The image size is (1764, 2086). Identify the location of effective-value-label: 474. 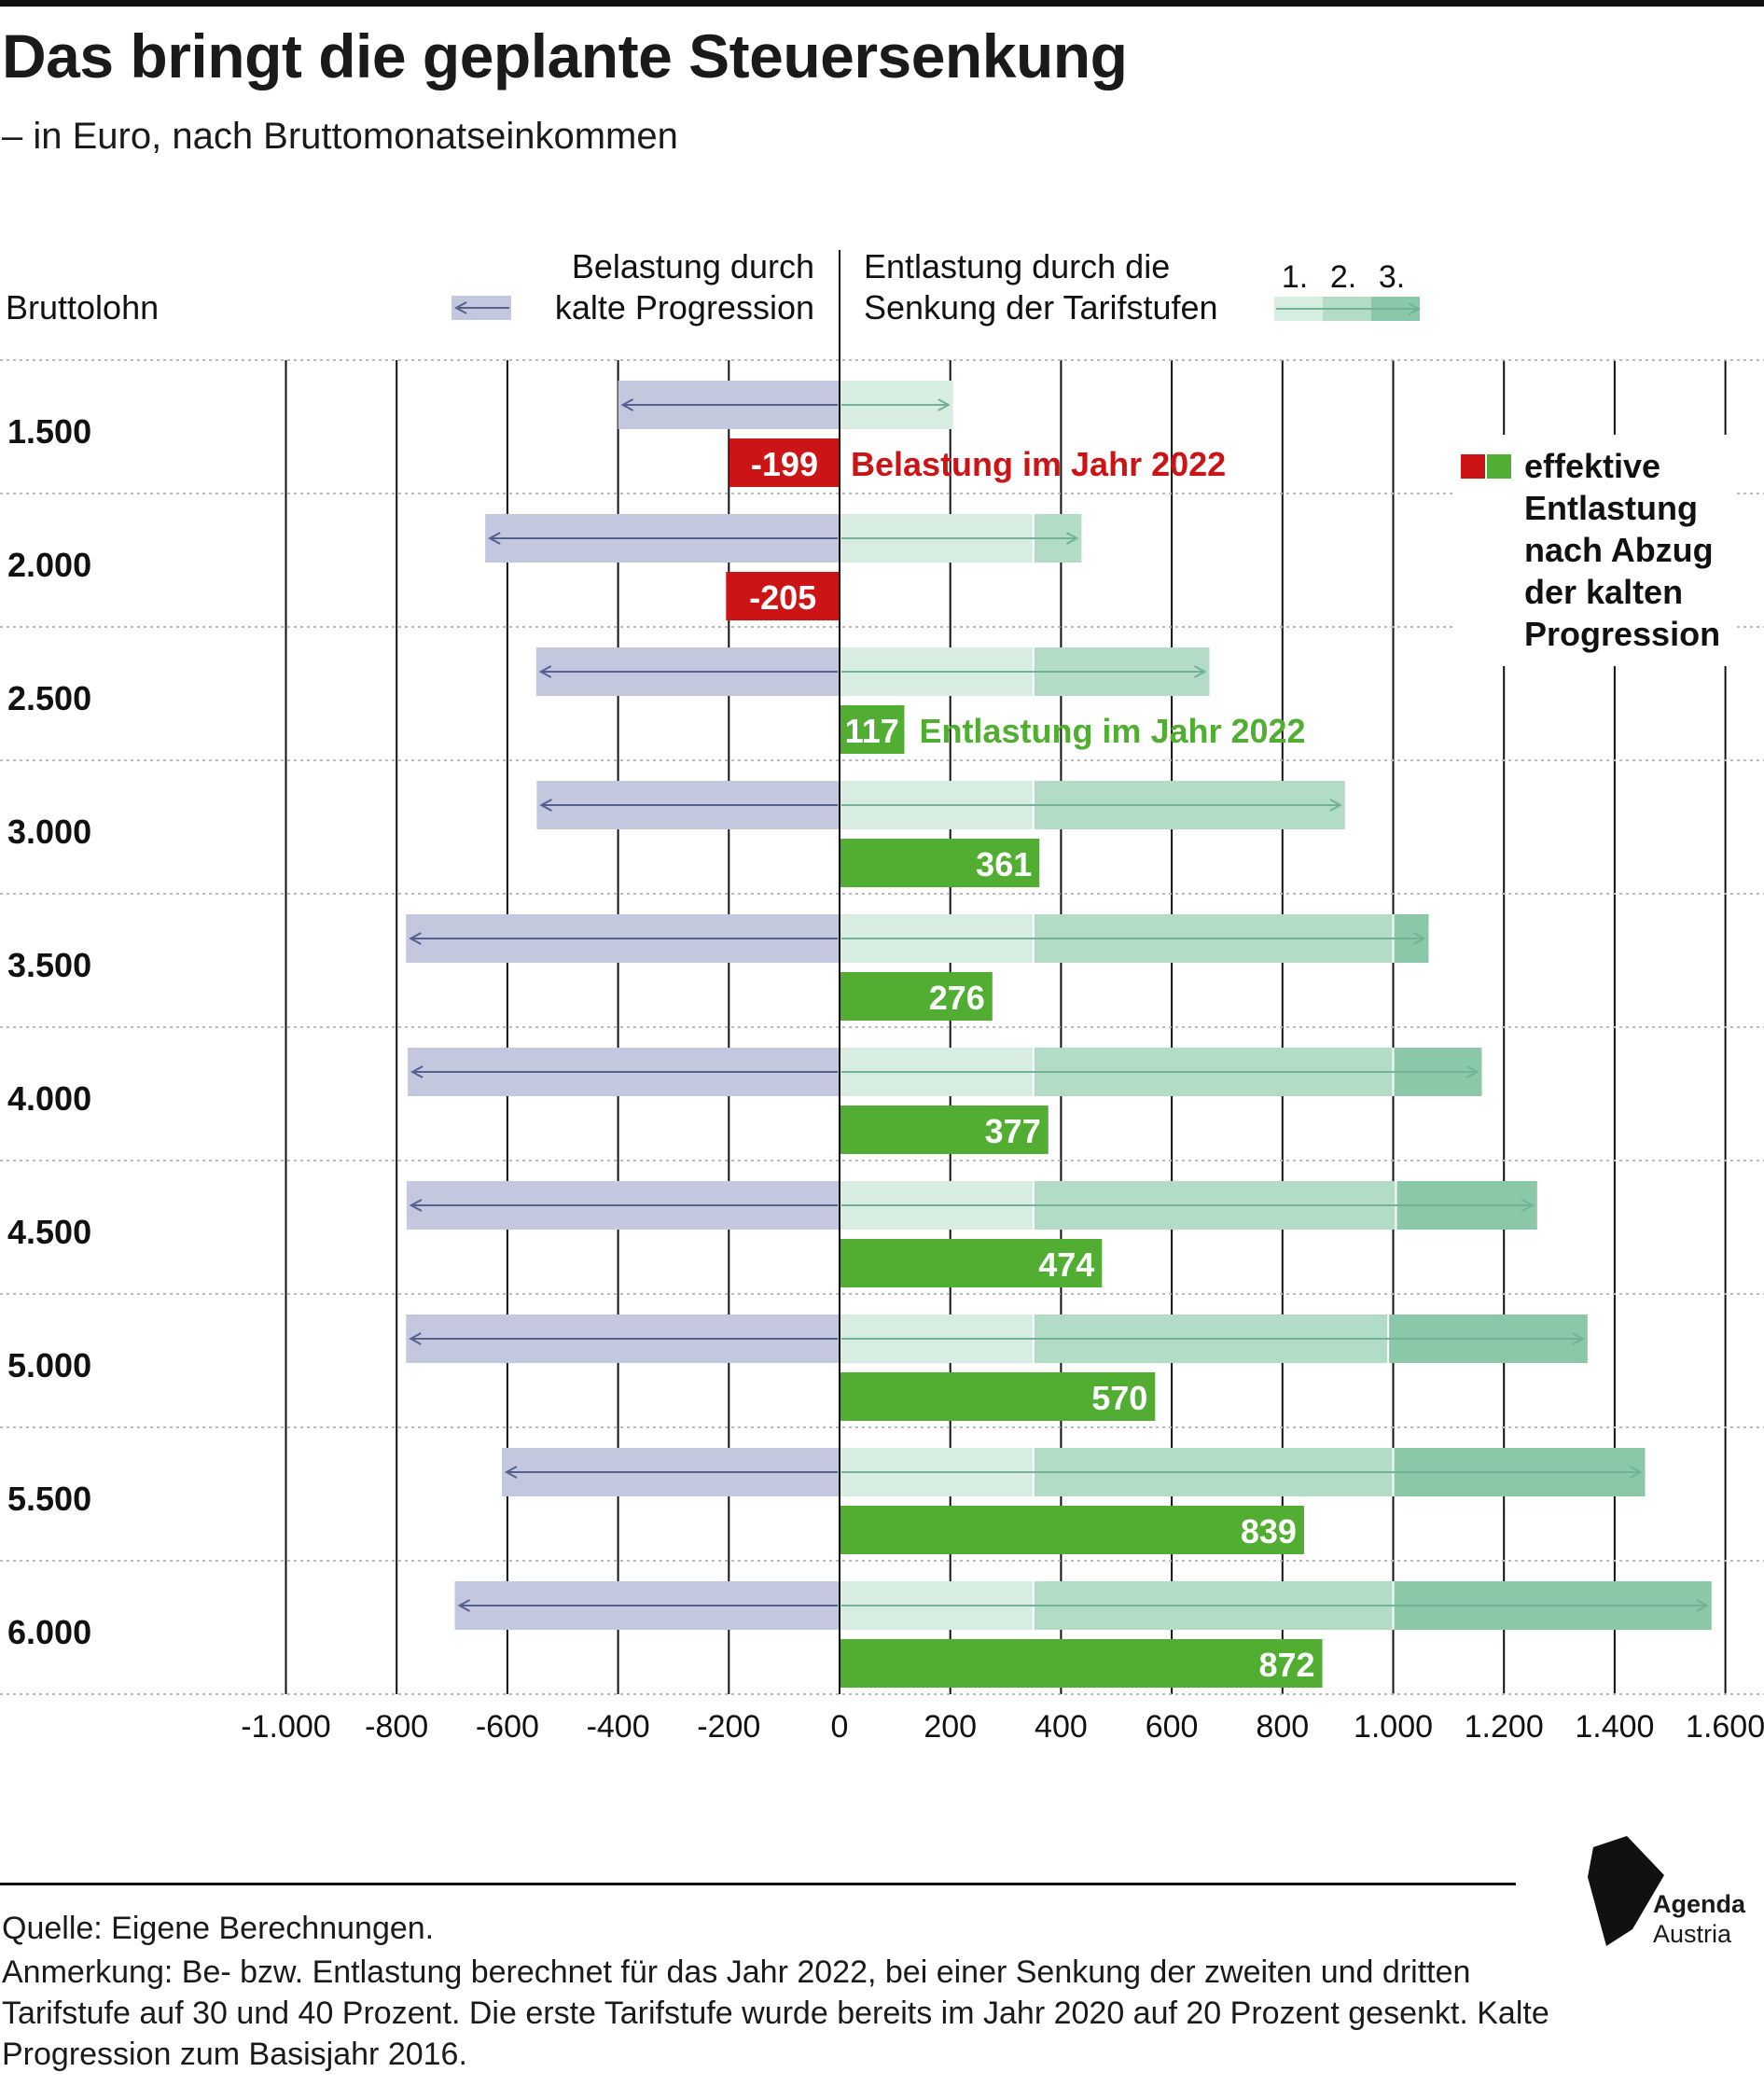
(1066, 1264).